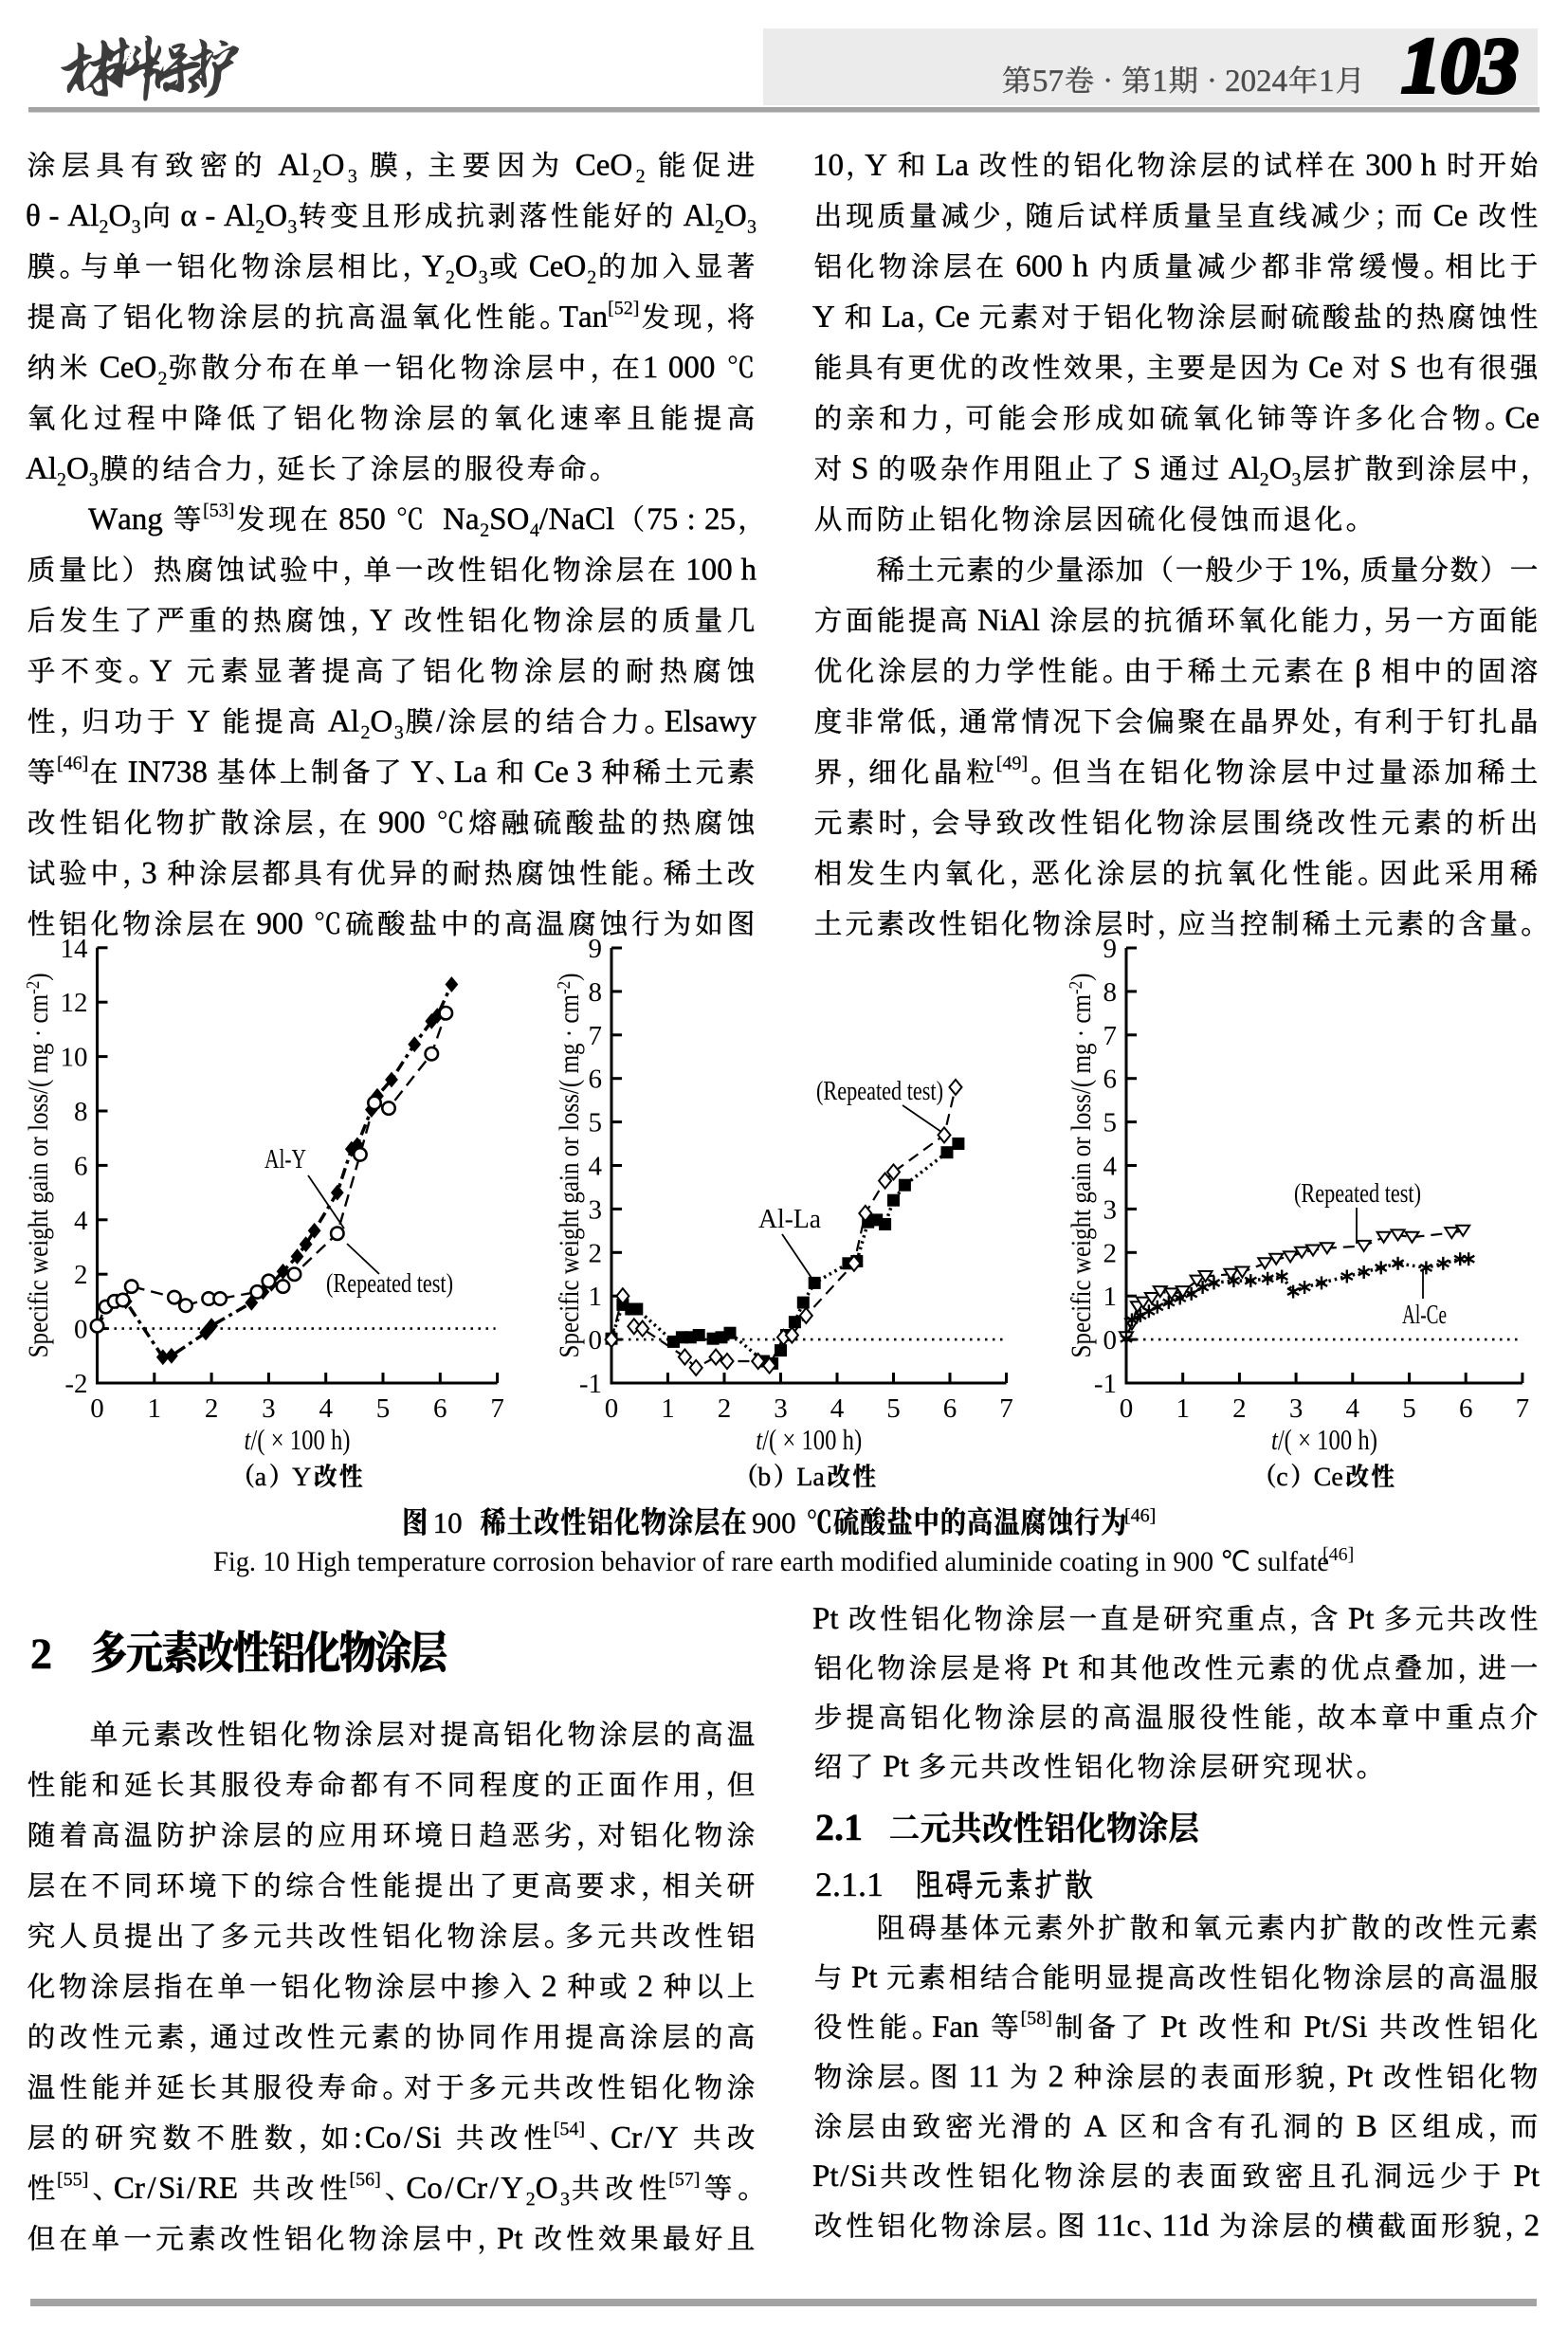 This screenshot has height=2330, width=1568. I want to click on svg-text: -2, so click(75, 1384).